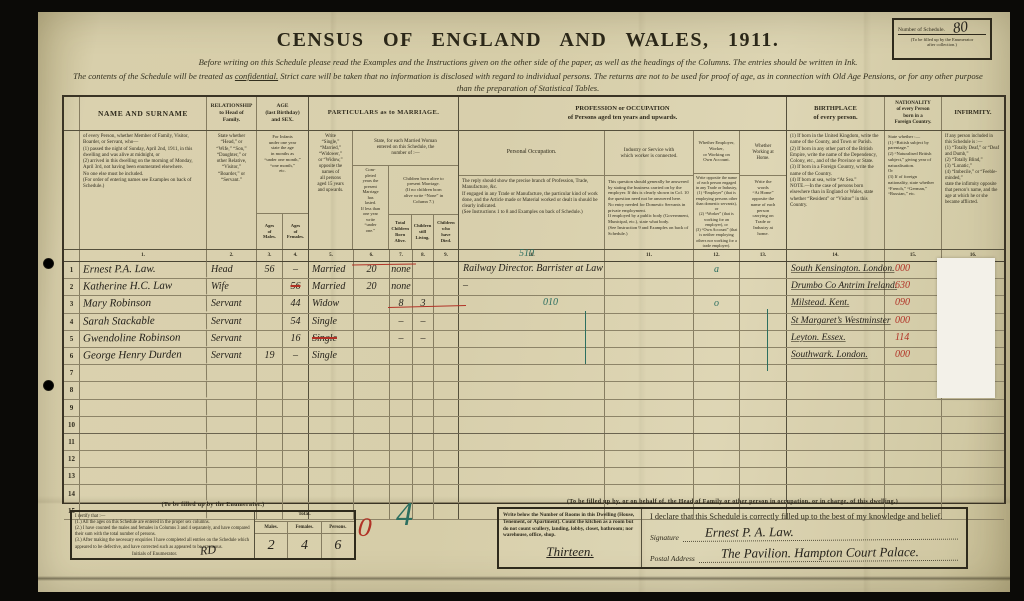  Describe the element at coordinates (717, 255) in the screenshot. I see `colnum-12: 12.` at that location.